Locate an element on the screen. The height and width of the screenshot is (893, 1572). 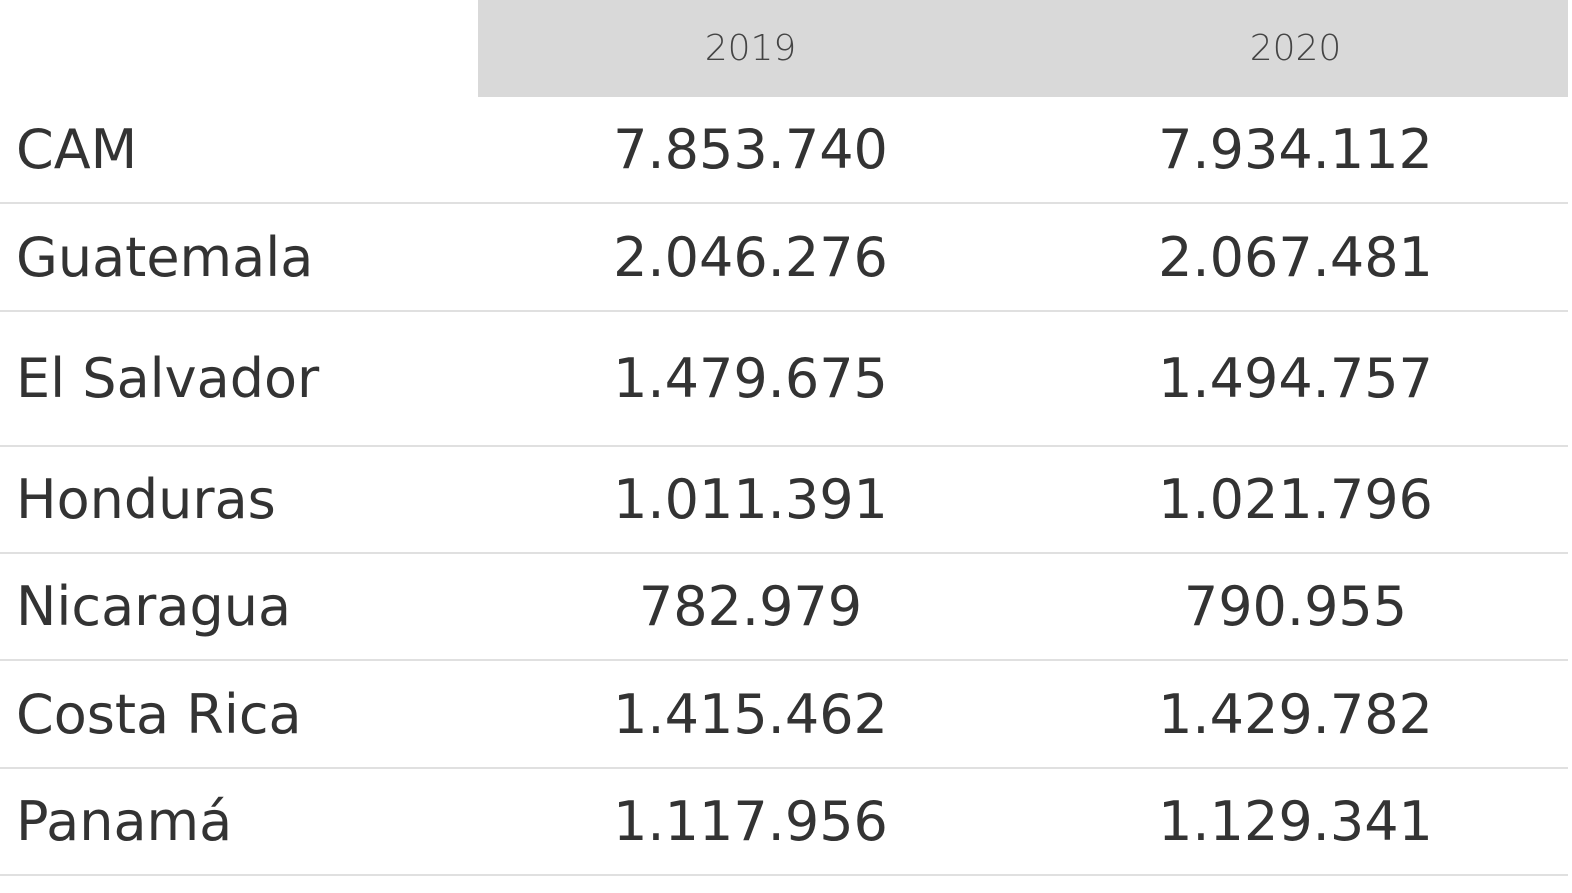
cell-2020: 1.021.796 is located at coordinates (1295, 499).